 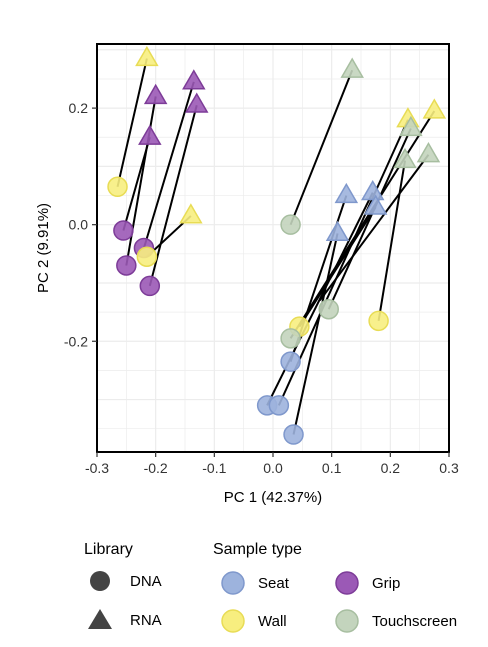 What do you see at coordinates (79, 108) in the screenshot?
I see `y-tick-label: 0.2` at bounding box center [79, 108].